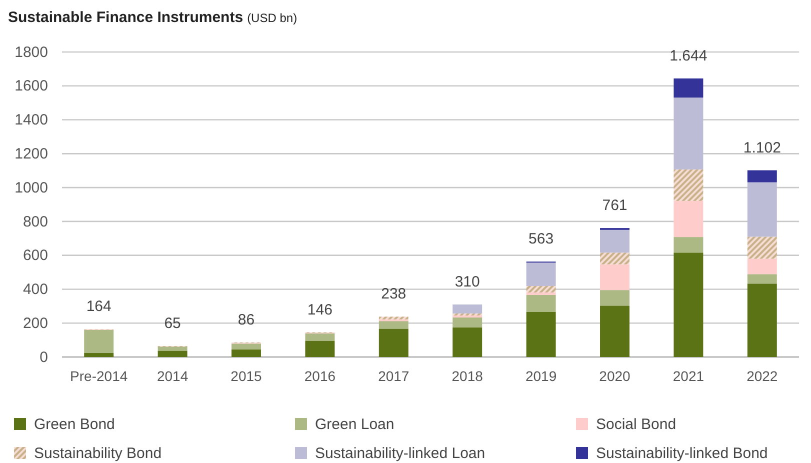 The height and width of the screenshot is (463, 811). I want to click on total-label: 1.102, so click(762, 147).